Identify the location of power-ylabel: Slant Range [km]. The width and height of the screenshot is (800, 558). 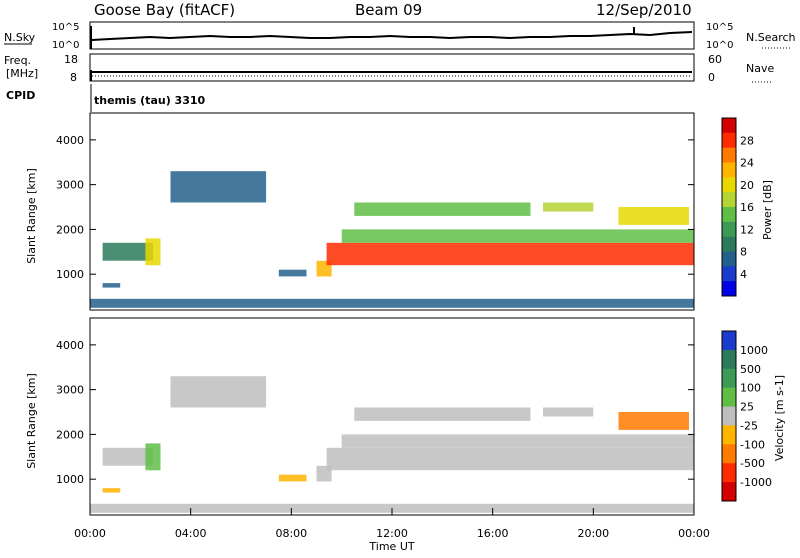
(31, 216).